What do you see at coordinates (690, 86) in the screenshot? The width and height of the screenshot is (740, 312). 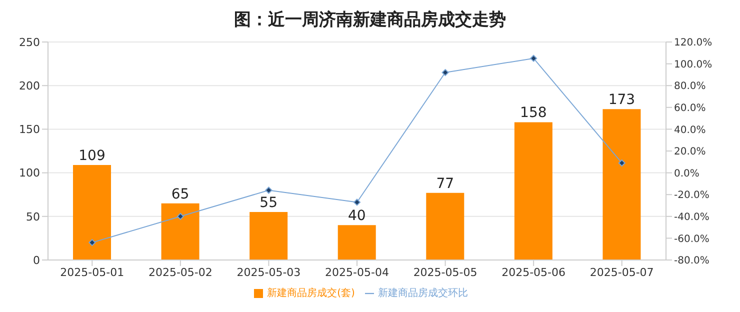 I see `y2-tick-label: 80.0%` at bounding box center [690, 86].